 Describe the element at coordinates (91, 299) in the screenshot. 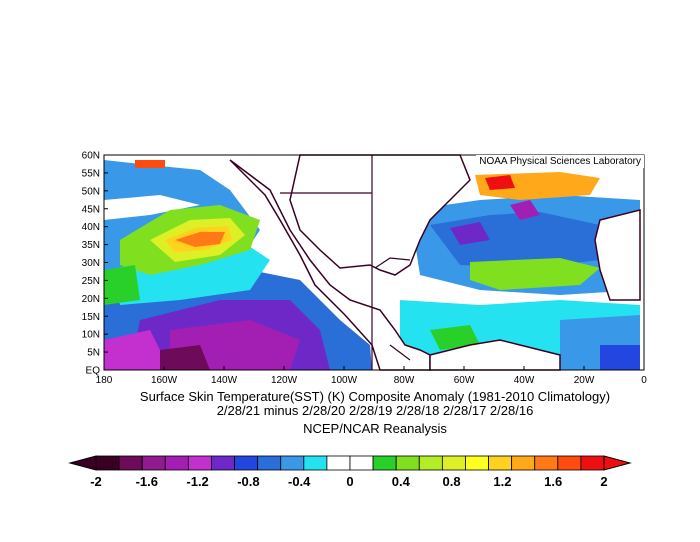

I see `lat-tick-label: 20N` at that location.